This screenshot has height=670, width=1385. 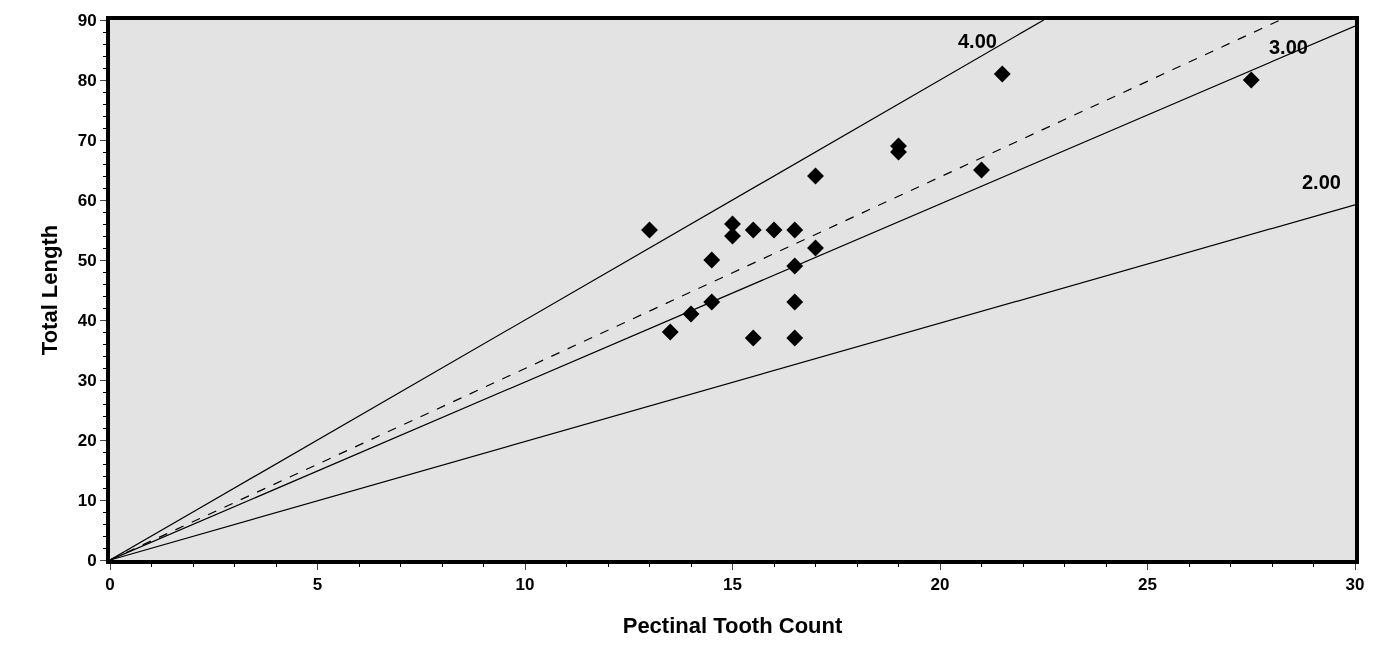 I want to click on y-tick-label: 90, so click(x=87, y=20).